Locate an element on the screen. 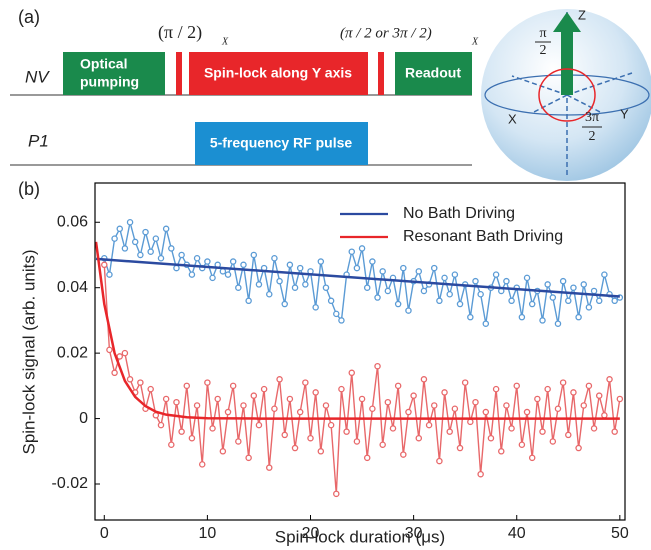  block-label: pumping is located at coordinates (109, 82).